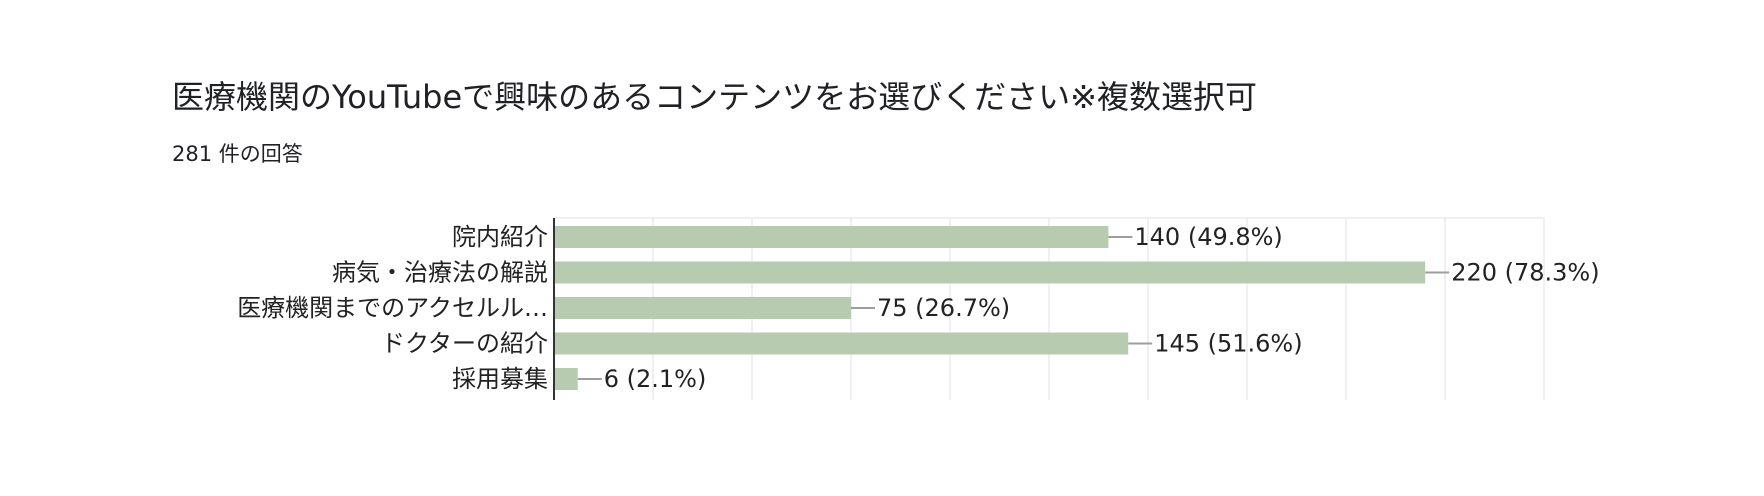 The width and height of the screenshot is (1764, 496). I want to click on value-label: 145 (51.6%), so click(1228, 344).